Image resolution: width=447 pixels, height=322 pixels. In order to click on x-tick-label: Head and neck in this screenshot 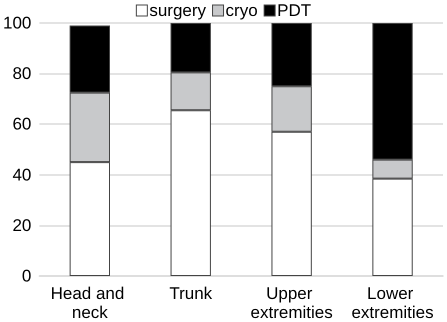, I will do `click(90, 303)`.